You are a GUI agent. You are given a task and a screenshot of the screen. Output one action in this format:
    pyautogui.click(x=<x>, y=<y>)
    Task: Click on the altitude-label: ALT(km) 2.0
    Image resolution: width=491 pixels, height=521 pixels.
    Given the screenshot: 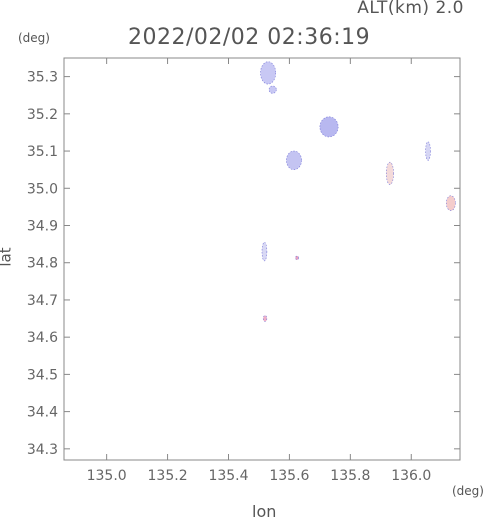 What is the action you would take?
    pyautogui.click(x=410, y=9)
    